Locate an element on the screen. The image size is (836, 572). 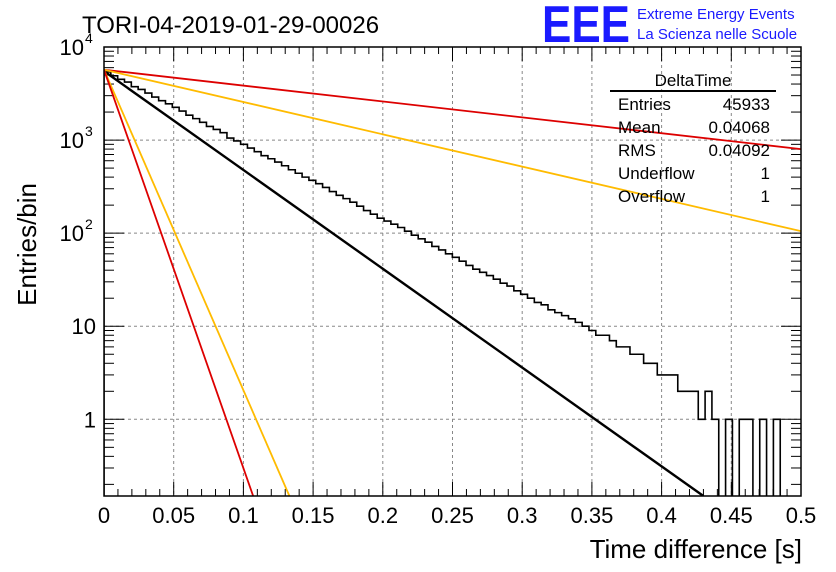
chart-title: TORI-04-2019-01-29-00026 is located at coordinates (230, 25).